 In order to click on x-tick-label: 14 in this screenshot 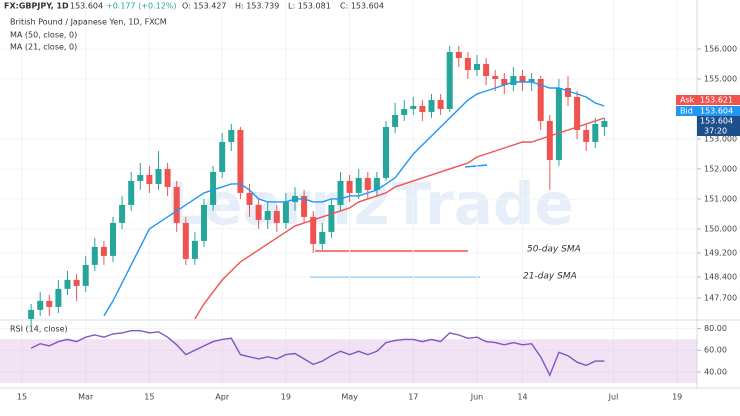, I will do `click(522, 397)`.